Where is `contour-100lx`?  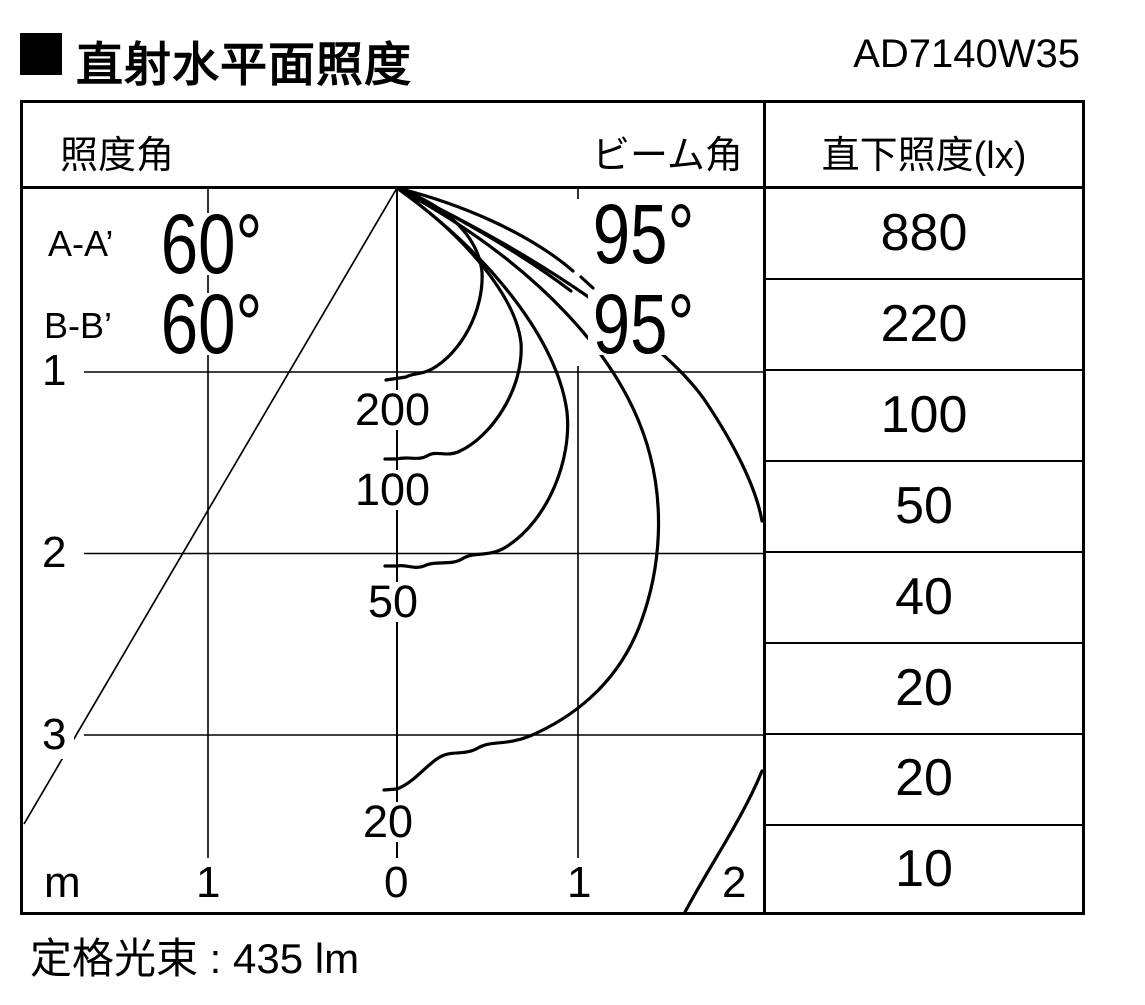
contour-100lx is located at coordinates (453, 324).